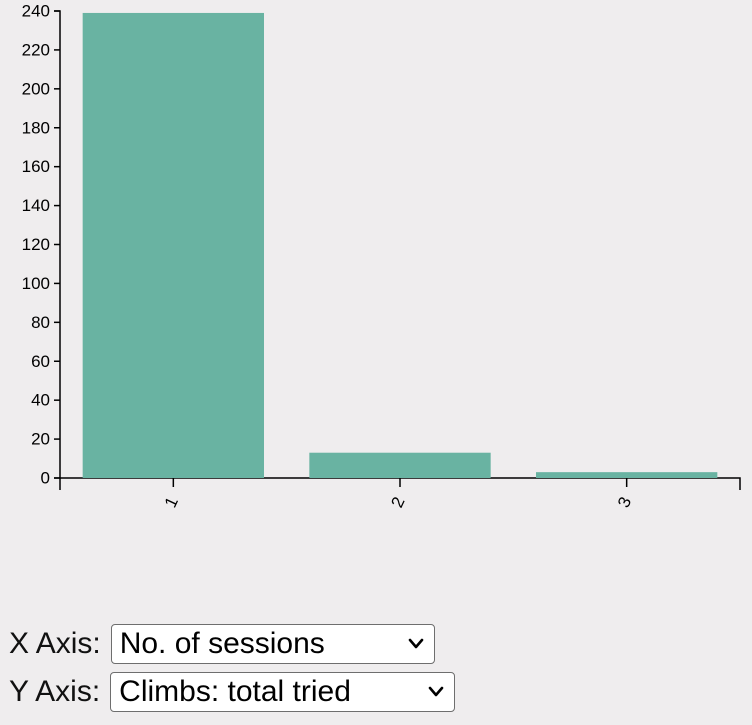 This screenshot has height=725, width=752. Describe the element at coordinates (397, 502) in the screenshot. I see `x-tick-label: 2` at that location.